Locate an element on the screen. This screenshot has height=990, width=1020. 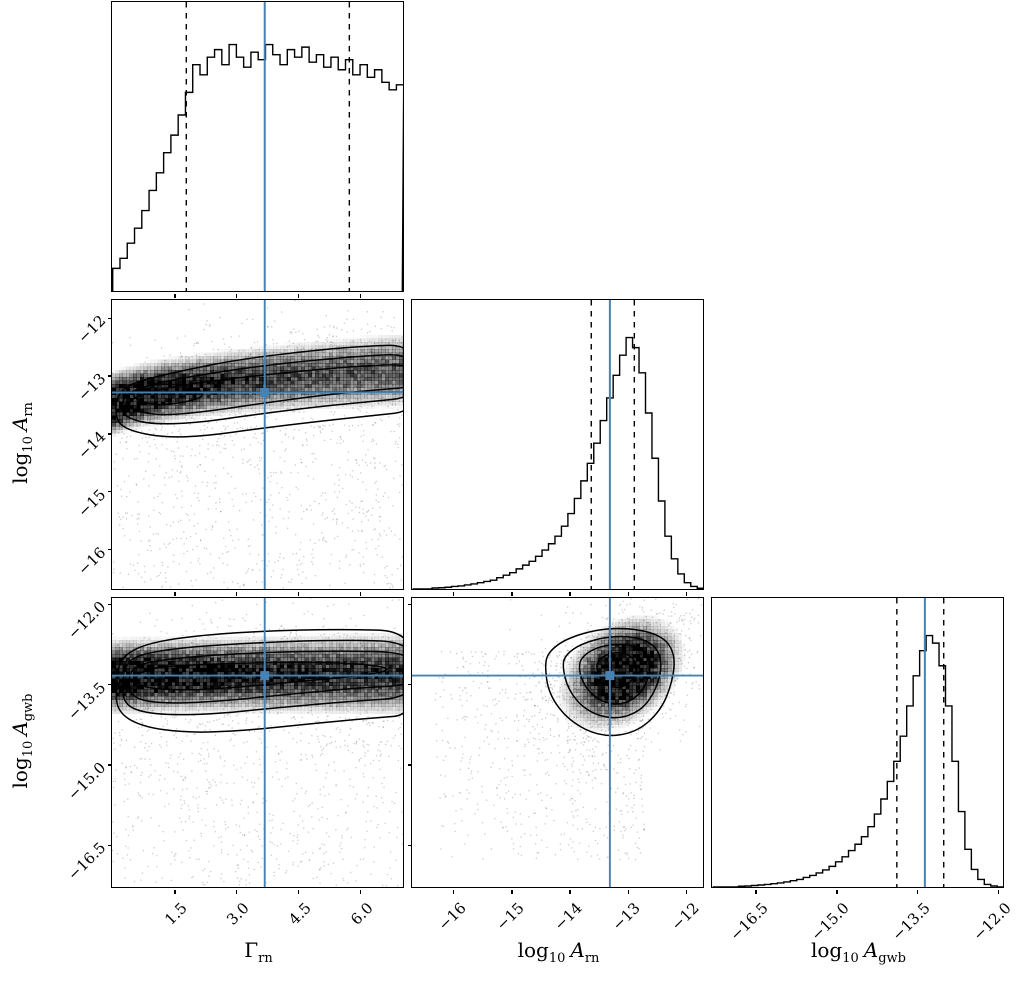
panel-2d-gamma-rn-vs-log10-a-gwb is located at coordinates (257, 742).